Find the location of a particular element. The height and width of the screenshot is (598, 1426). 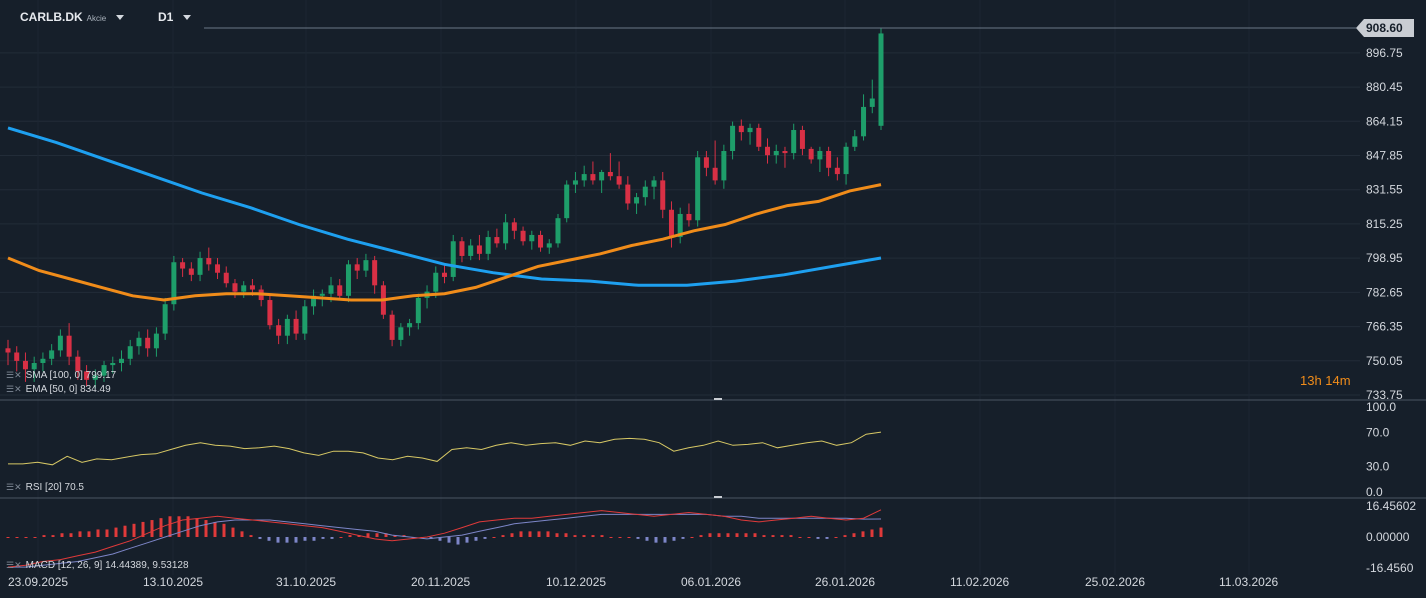

x-tick-label: 25.02.2026 is located at coordinates (1115, 582).